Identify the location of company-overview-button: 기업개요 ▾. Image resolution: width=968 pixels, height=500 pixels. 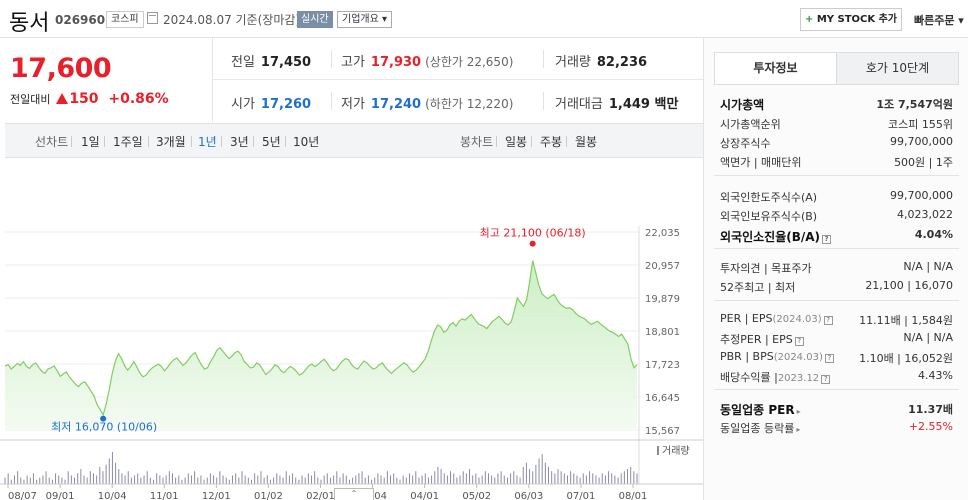
(364, 19).